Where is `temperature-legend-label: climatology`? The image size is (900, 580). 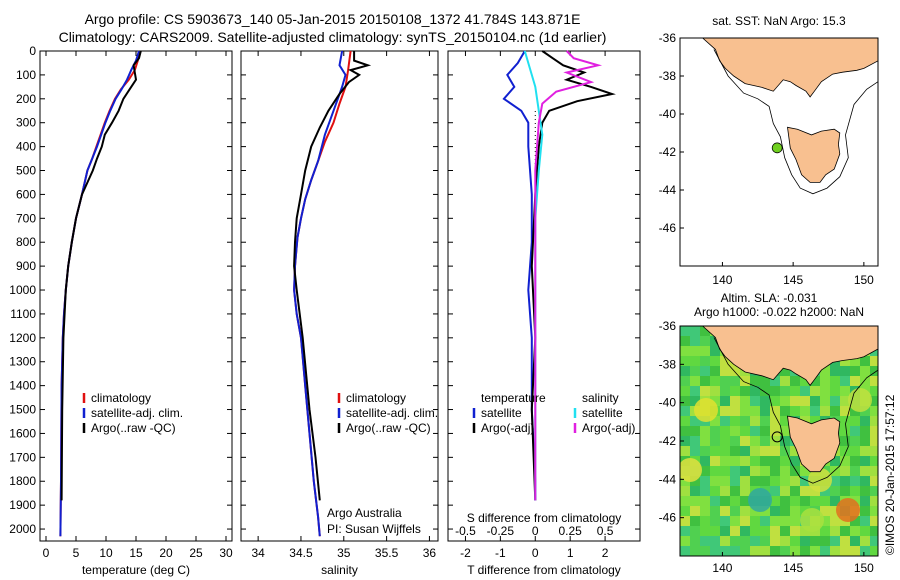
temperature-legend-label: climatology is located at coordinates (121, 398).